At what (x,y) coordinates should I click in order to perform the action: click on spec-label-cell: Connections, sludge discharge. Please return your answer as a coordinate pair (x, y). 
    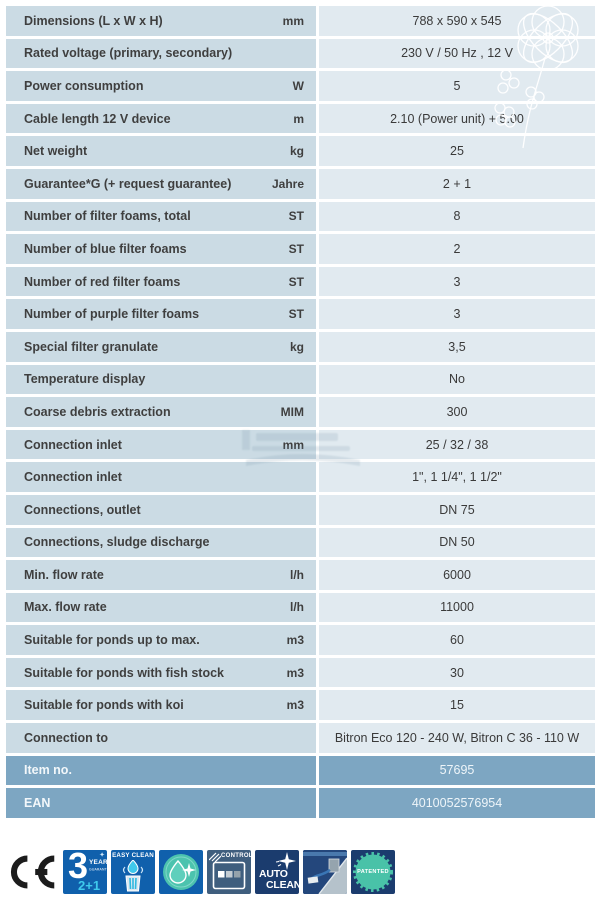
    Looking at the image, I should click on (161, 542).